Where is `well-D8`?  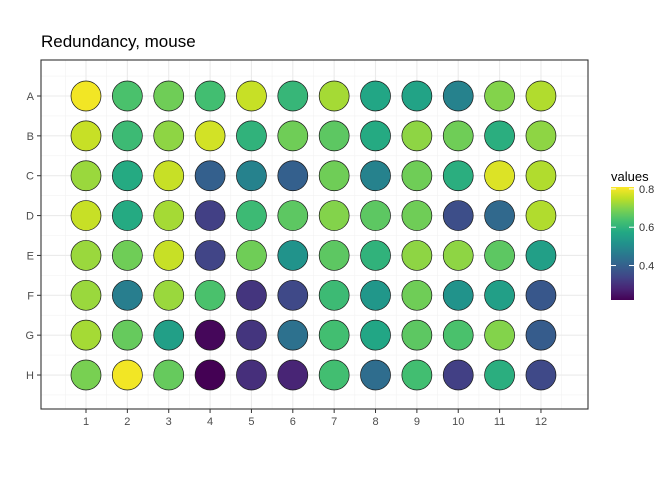
well-D8 is located at coordinates (375, 215).